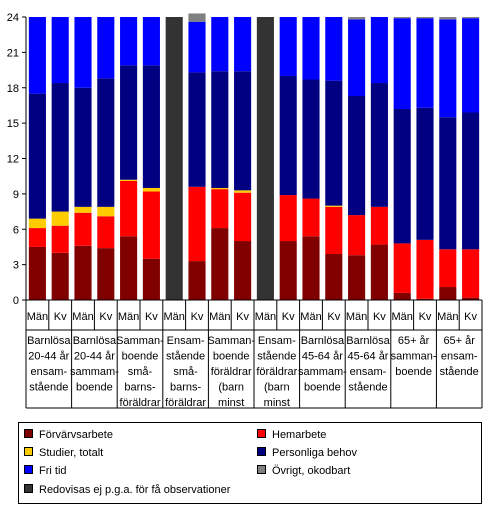 The width and height of the screenshot is (486, 508). Describe the element at coordinates (261, 451) in the screenshot. I see `legend-swatch` at that location.